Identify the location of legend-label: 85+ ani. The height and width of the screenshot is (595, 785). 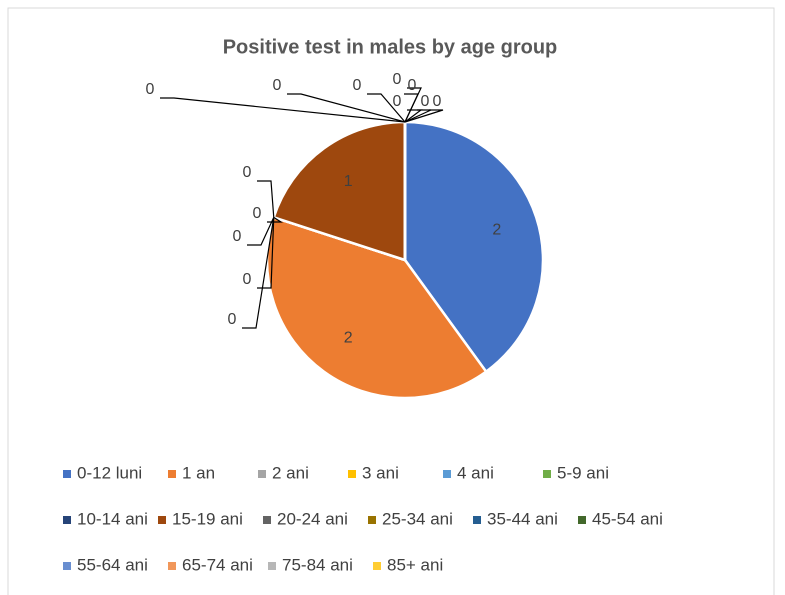
(415, 564).